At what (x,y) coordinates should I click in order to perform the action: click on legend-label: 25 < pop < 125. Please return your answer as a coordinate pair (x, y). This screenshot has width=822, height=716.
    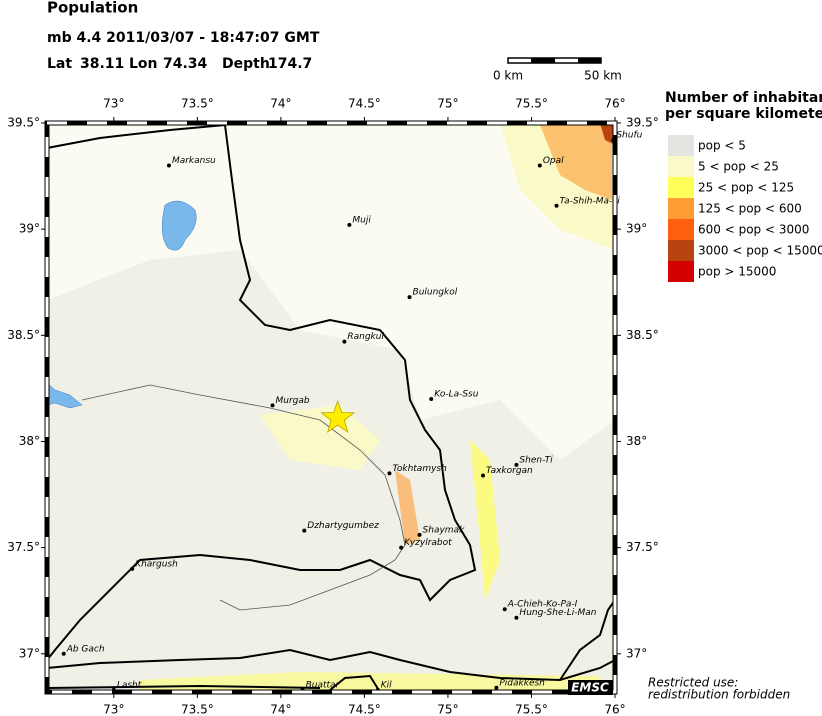
    Looking at the image, I should click on (746, 188).